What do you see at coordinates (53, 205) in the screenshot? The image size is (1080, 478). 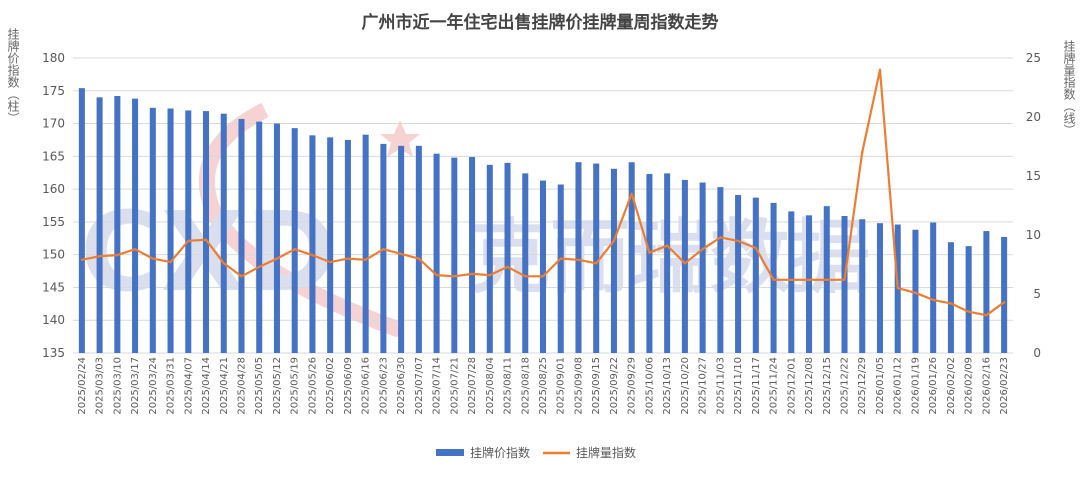 I see `y-axis-left-ticks: 135 140 145 150 155 160 165 170 175 180` at bounding box center [53, 205].